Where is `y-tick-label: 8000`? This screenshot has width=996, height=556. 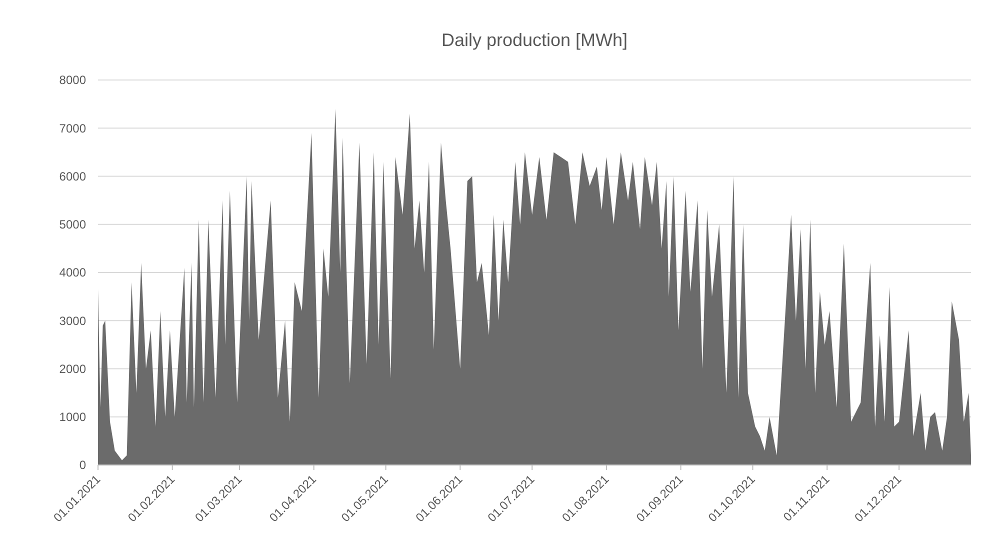 y-tick-label: 8000 is located at coordinates (72, 80).